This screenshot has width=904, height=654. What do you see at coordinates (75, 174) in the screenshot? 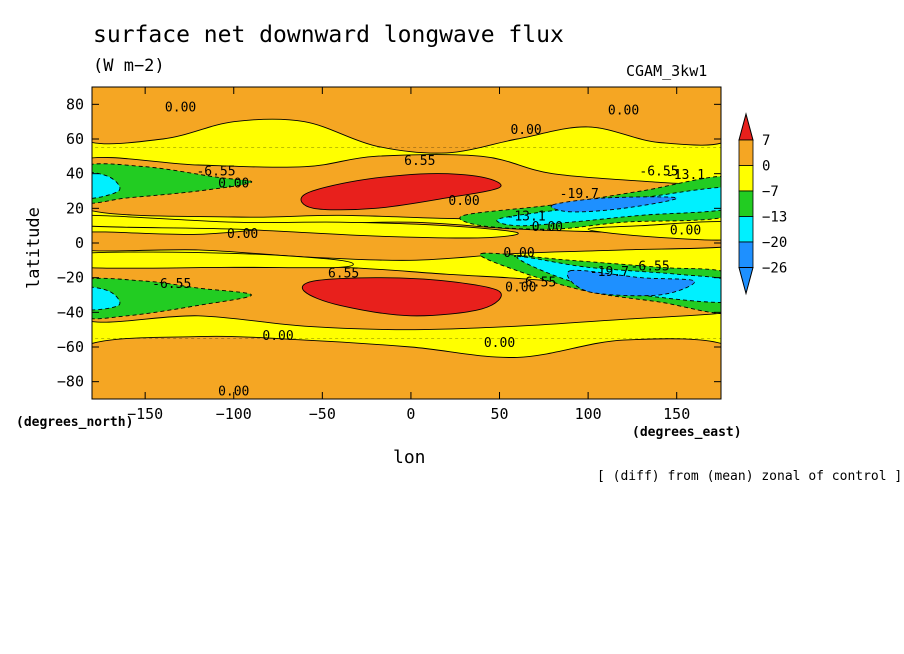
I see `y-tick-label: 40` at bounding box center [75, 174].